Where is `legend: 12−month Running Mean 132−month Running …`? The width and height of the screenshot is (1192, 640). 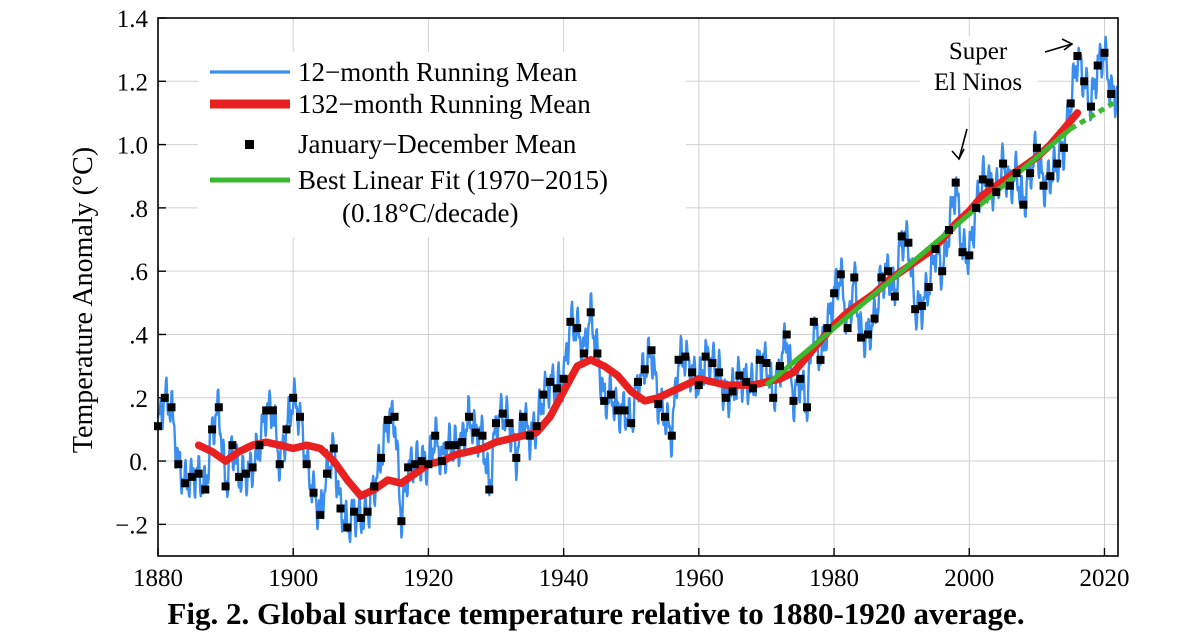 legend: 12−month Running Mean 132−month Running … is located at coordinates (442, 144).